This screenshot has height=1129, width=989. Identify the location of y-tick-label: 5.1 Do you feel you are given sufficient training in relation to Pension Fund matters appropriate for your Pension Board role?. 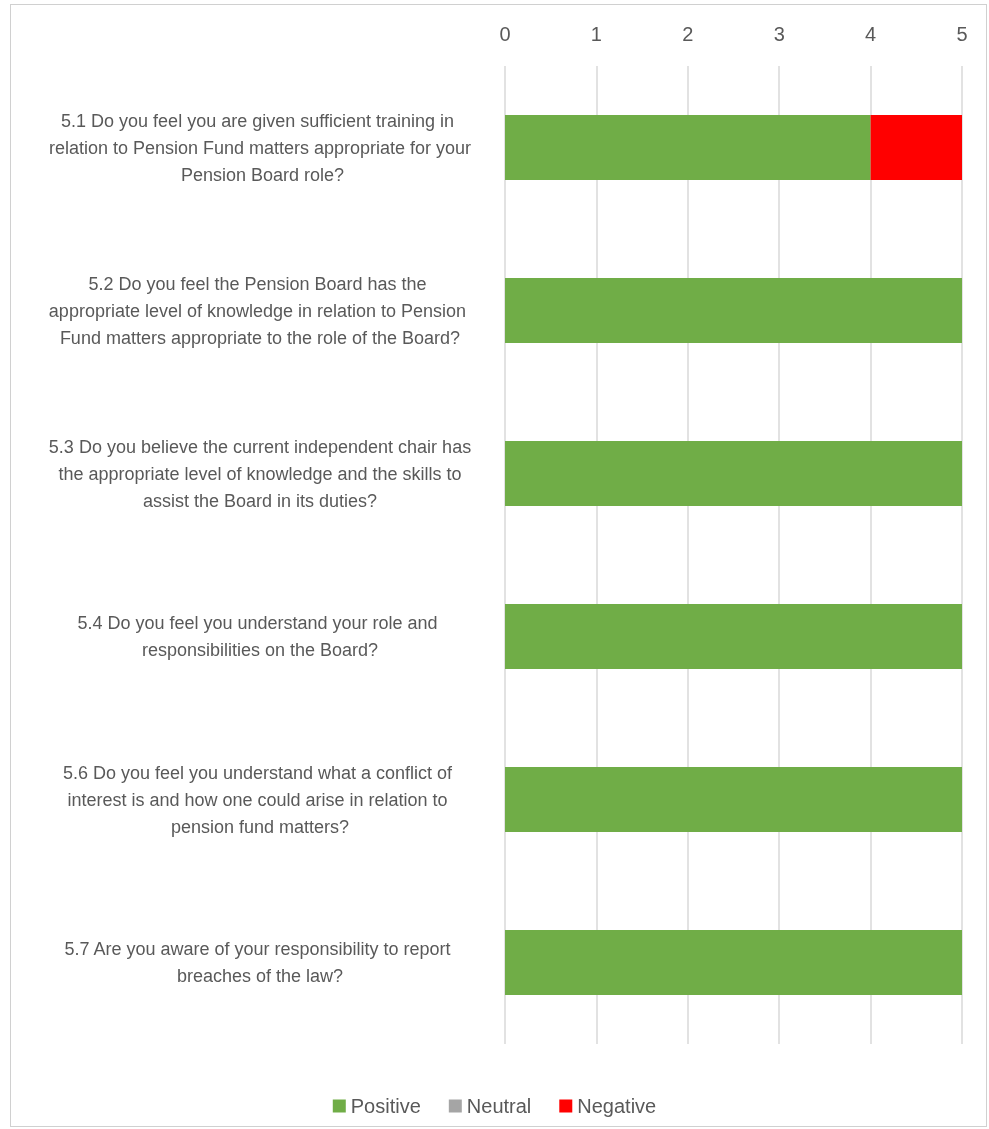
(260, 147).